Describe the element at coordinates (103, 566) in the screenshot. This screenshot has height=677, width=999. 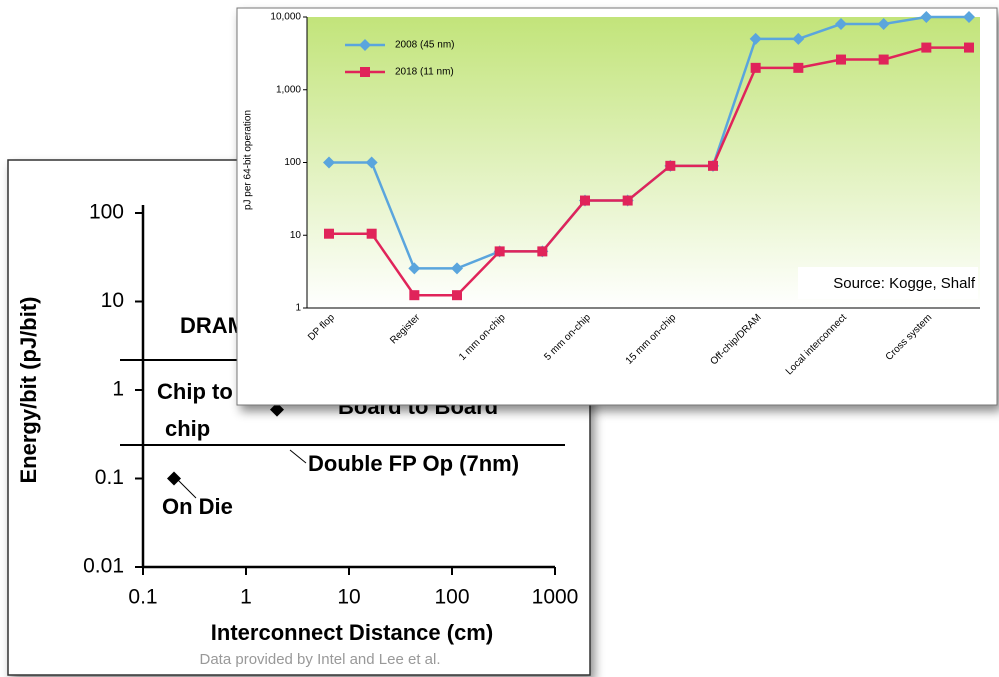
I see `y-tick-label: 0.01` at that location.